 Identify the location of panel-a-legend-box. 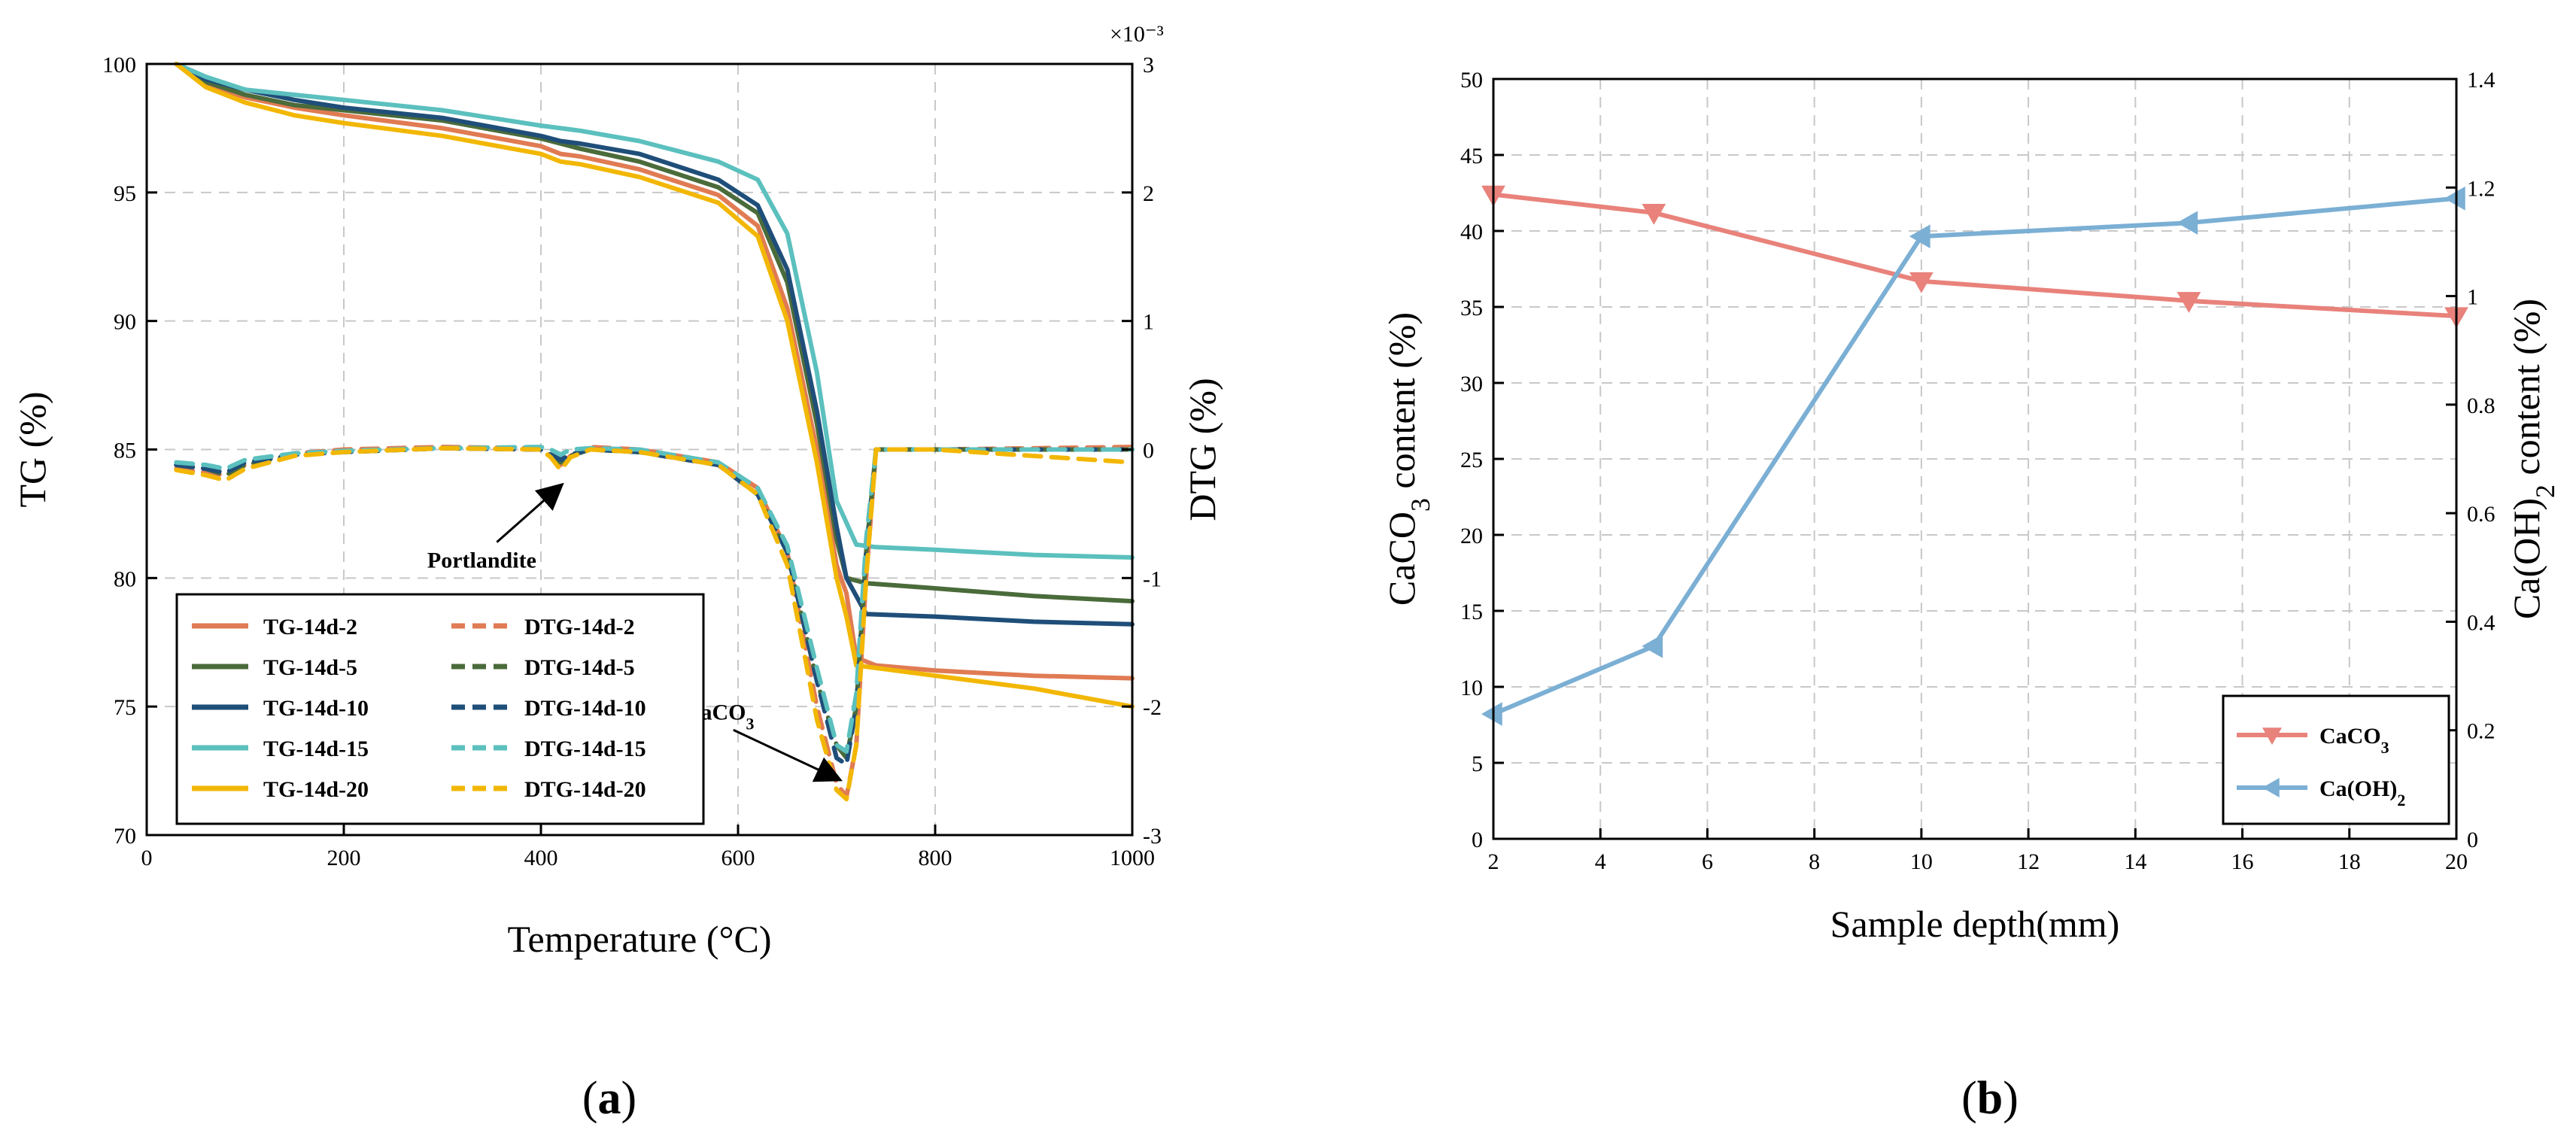
(440, 709).